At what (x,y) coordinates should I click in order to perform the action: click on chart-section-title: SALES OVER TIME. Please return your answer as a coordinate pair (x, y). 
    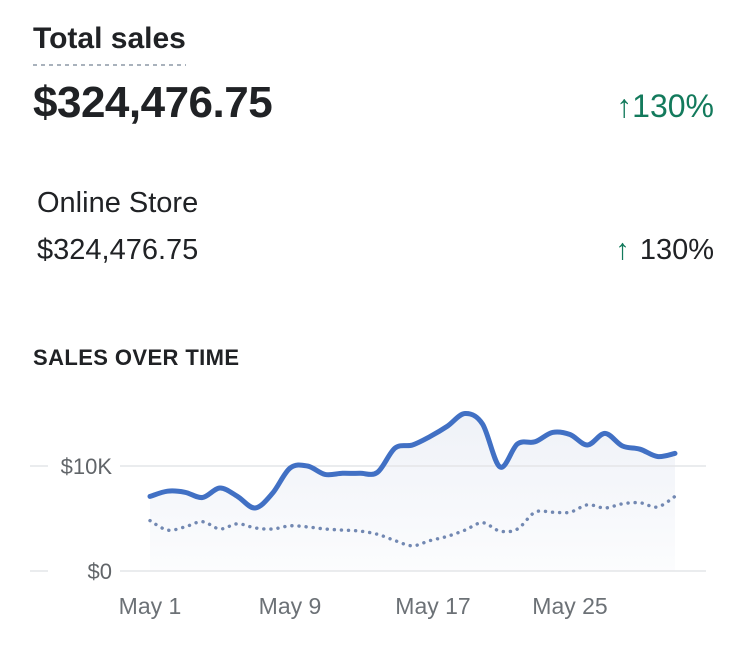
    Looking at the image, I should click on (136, 357).